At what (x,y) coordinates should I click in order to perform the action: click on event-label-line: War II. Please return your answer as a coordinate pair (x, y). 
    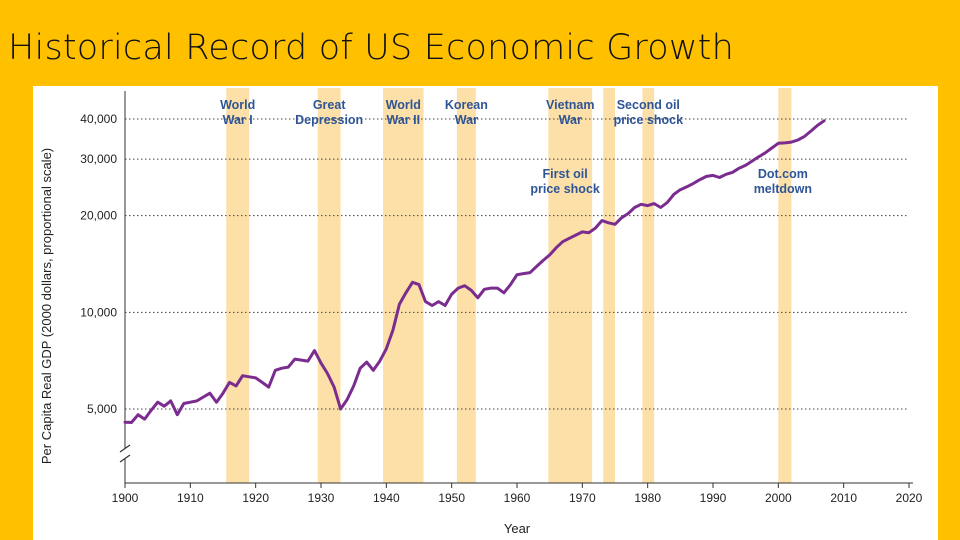
    Looking at the image, I should click on (404, 120).